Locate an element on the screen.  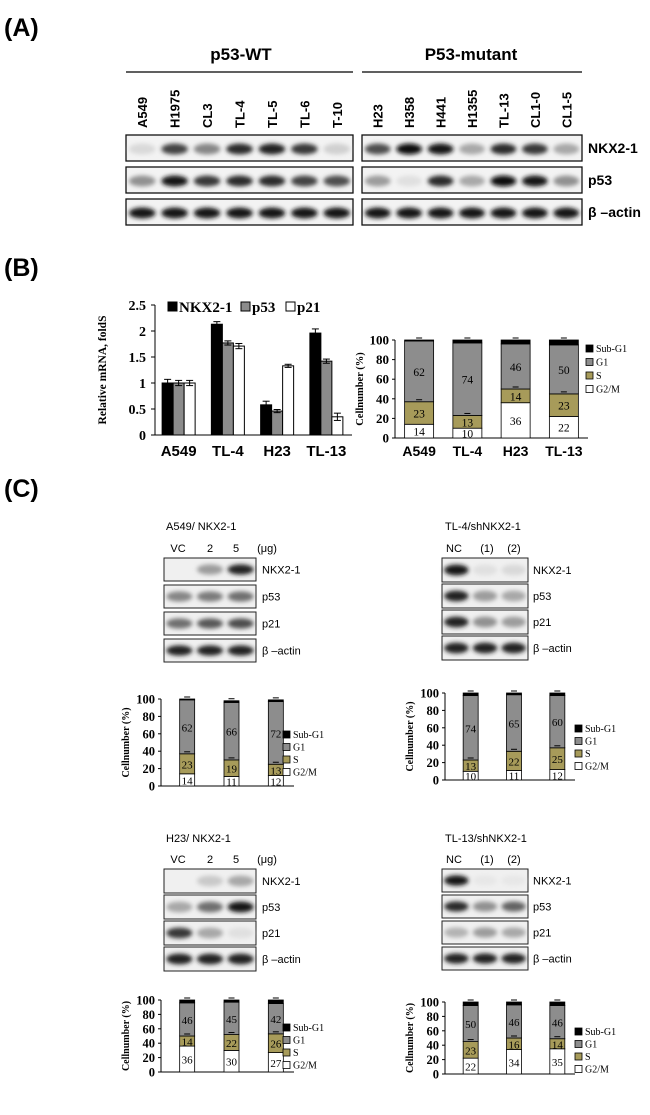
y-tick-label: 40 is located at coordinates (433, 746).